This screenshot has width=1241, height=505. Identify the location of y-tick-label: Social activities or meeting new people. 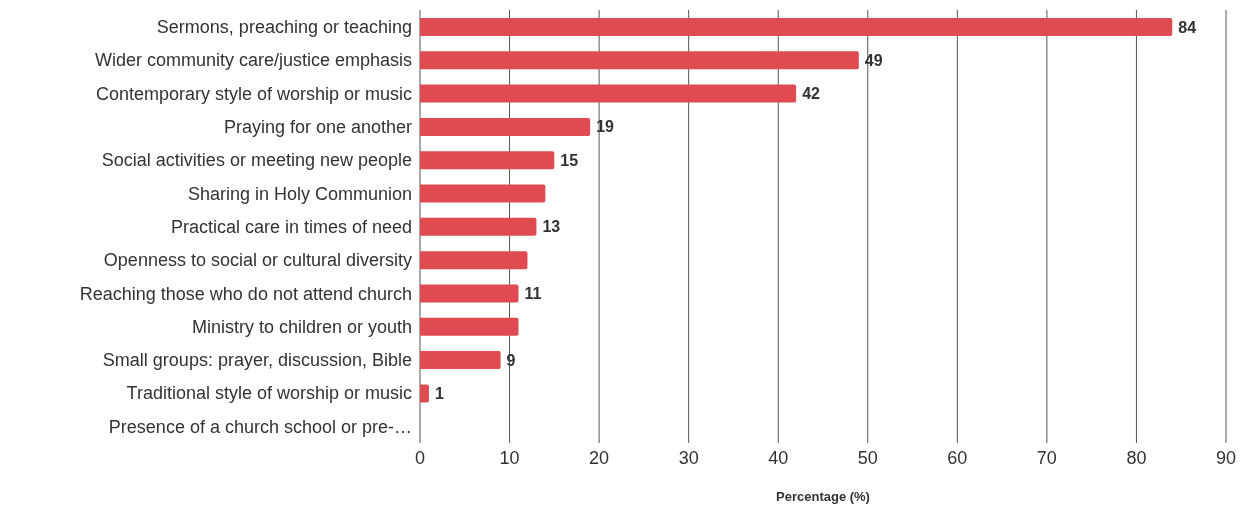
(256, 160).